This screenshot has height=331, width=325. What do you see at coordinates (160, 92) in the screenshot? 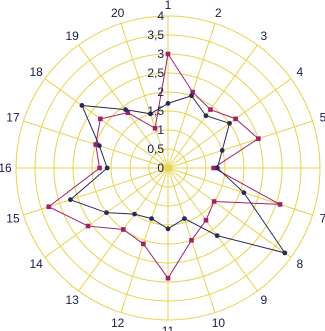
I see `tick-label: 2` at bounding box center [160, 92].